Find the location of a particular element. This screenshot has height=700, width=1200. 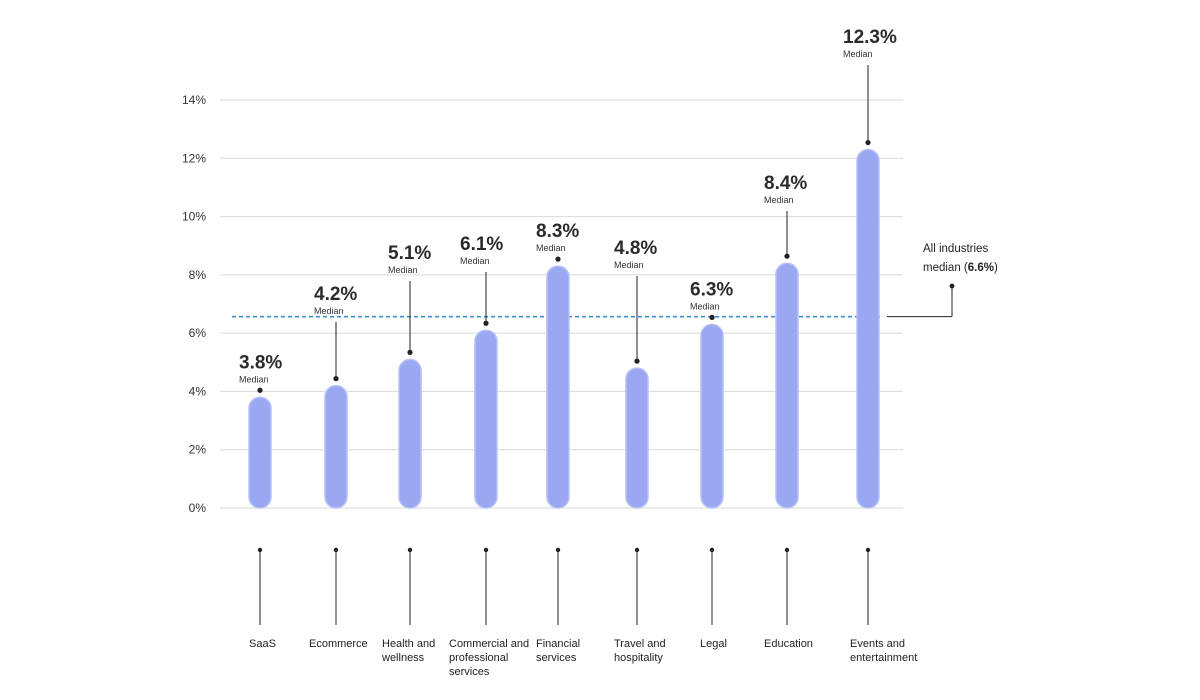

category-label-line: Events and is located at coordinates (877, 644).